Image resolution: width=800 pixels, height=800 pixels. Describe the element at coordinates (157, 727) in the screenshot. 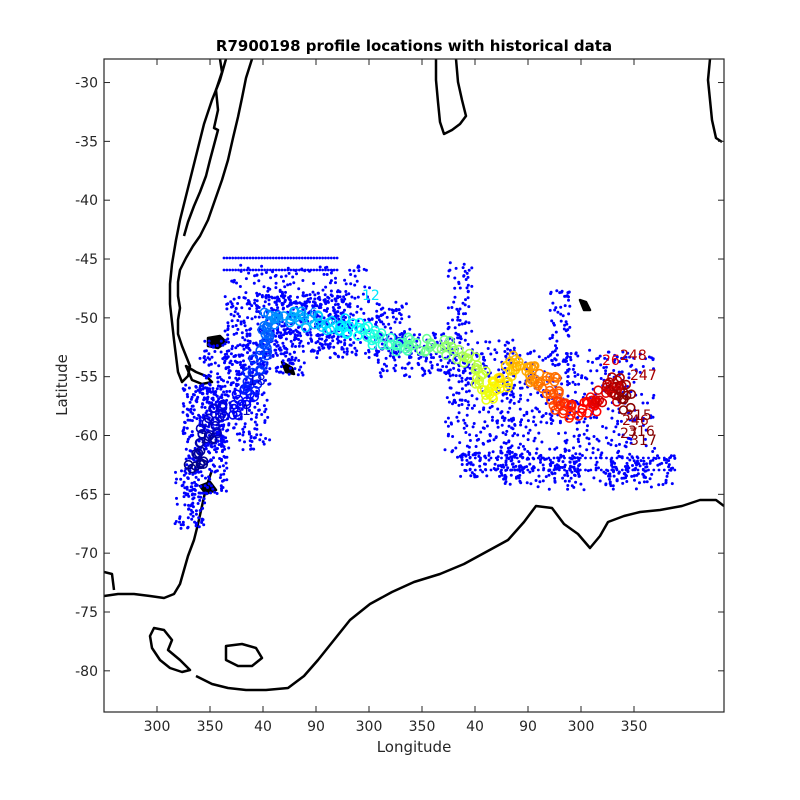

I see `x-tick-label: 300` at that location.